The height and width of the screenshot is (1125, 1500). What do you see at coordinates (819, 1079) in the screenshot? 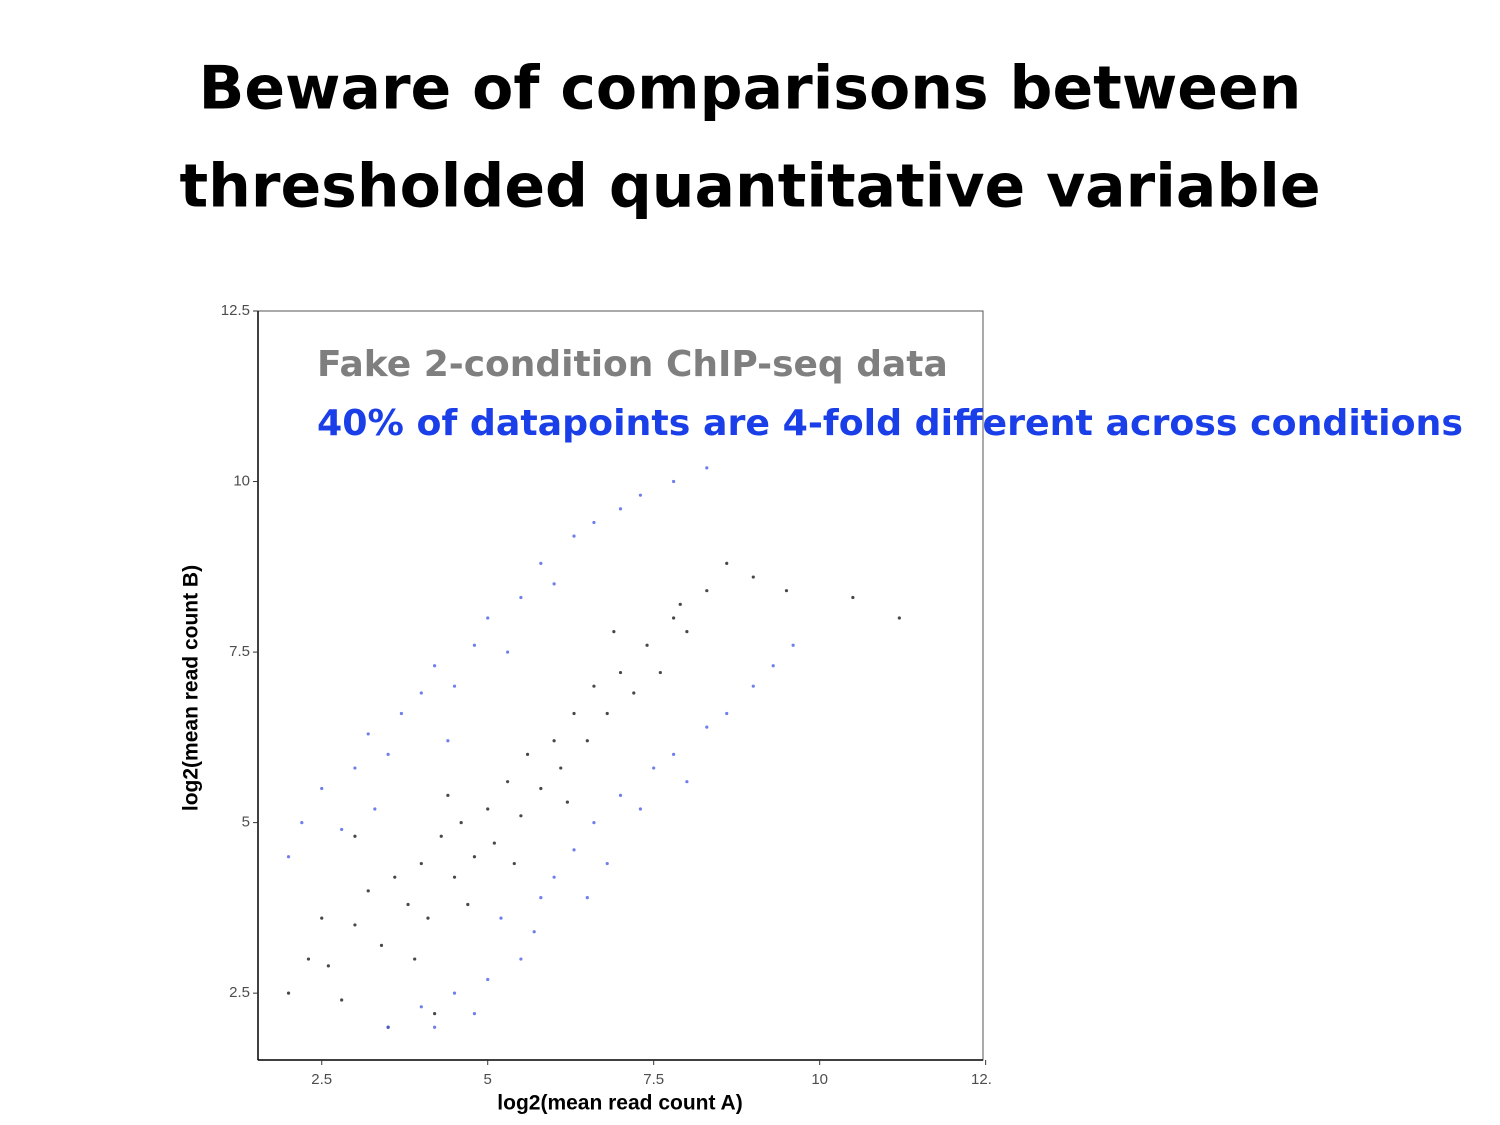
I see `x-tick-label: 10` at bounding box center [819, 1079].